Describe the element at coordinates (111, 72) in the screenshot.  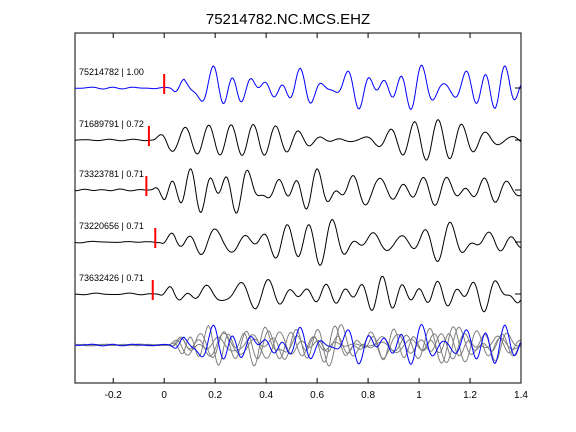
I see `trace-label-1: 75214782 | 1.00` at that location.